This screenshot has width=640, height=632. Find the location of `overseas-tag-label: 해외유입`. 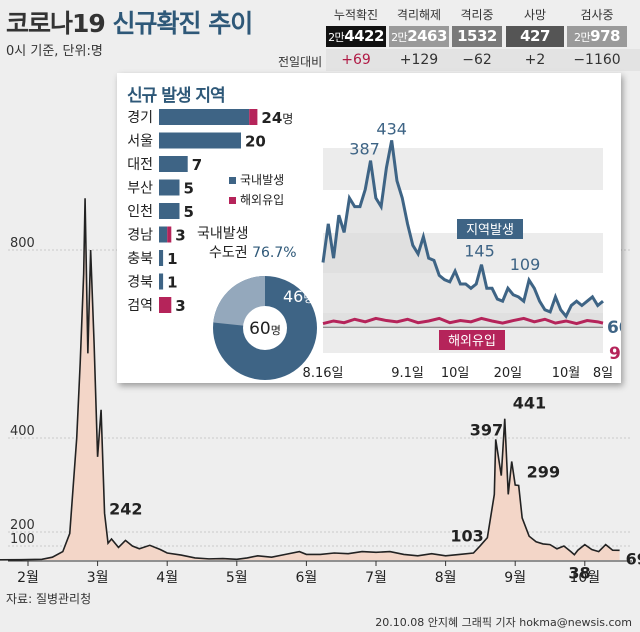

overseas-tag-label: 해외유입 is located at coordinates (472, 341).